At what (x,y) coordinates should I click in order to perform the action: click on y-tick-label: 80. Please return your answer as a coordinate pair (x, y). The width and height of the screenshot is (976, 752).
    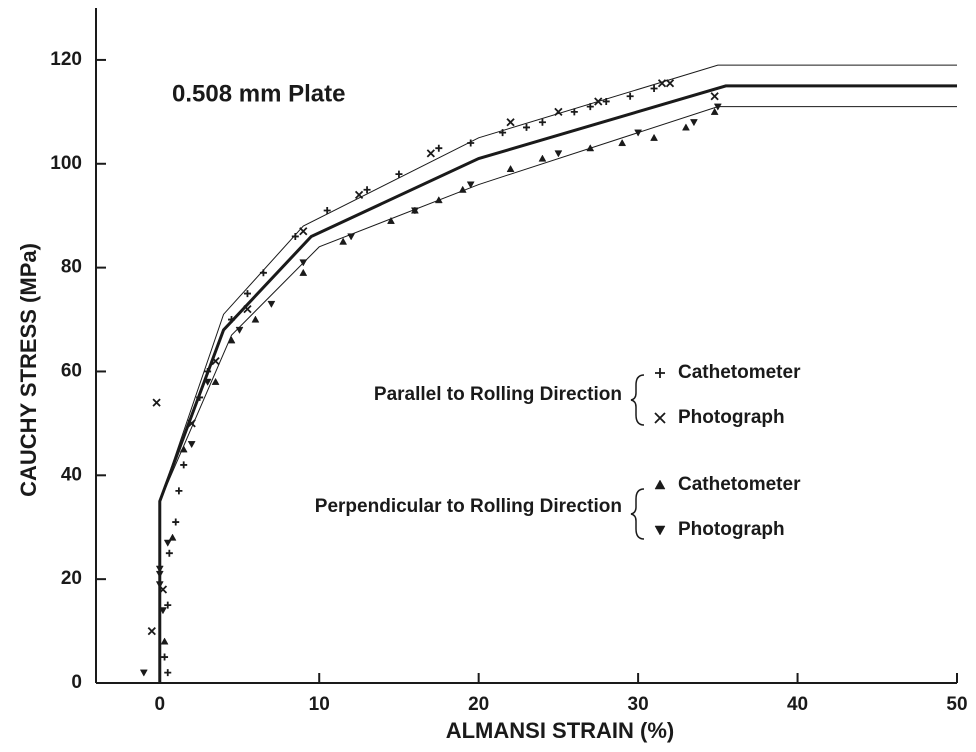
    Looking at the image, I should click on (71, 267).